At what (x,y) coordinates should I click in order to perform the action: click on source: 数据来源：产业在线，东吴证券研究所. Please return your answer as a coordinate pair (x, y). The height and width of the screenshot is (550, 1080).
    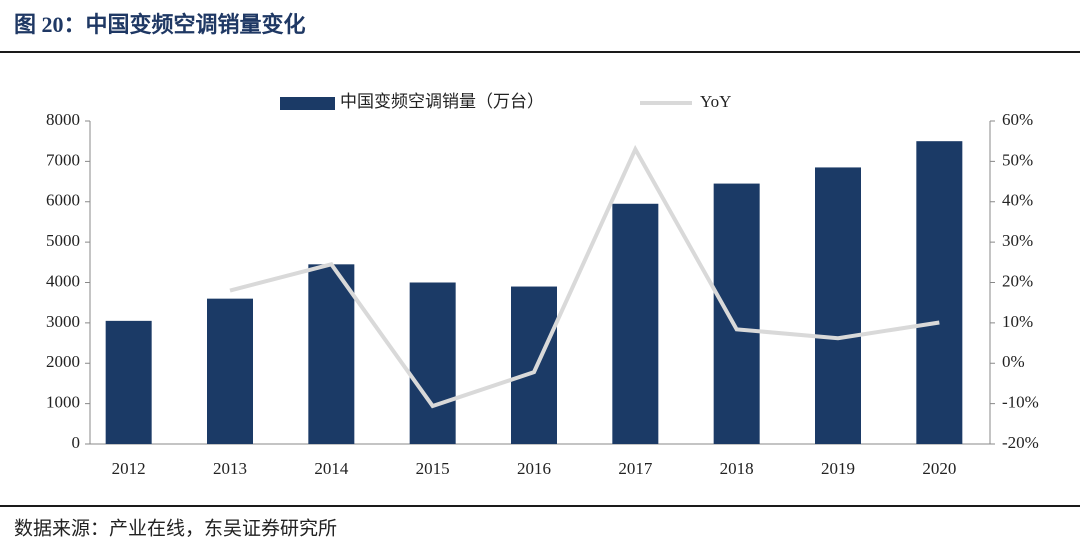
    Looking at the image, I should click on (175, 528).